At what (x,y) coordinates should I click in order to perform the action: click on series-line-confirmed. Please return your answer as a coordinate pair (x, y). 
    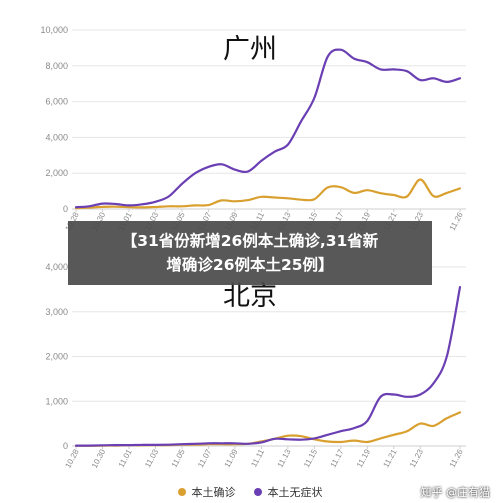
    Looking at the image, I should click on (268, 194).